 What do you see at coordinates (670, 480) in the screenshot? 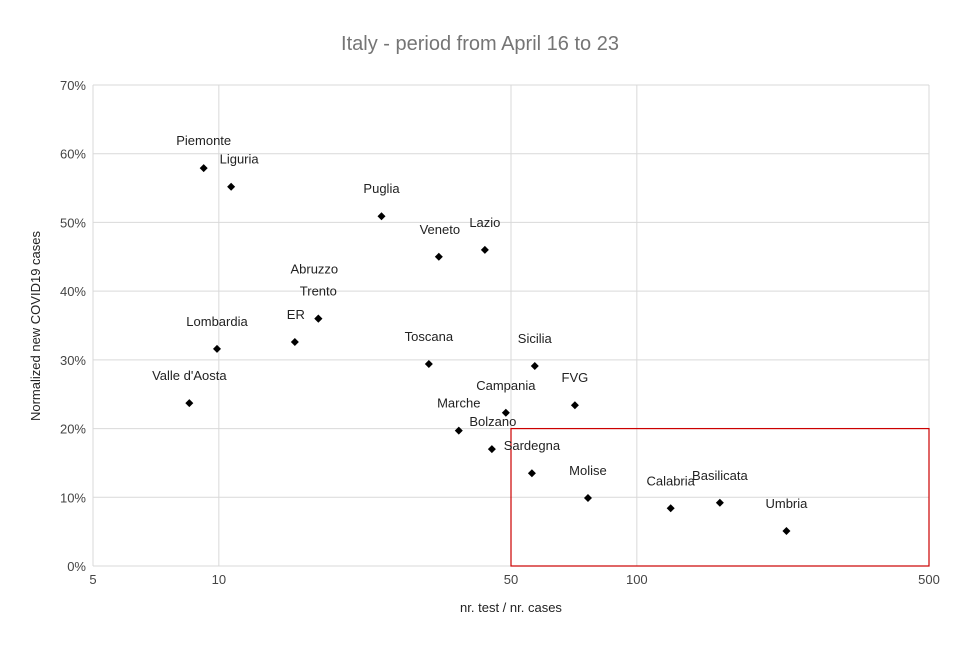
I see `point-label: Calabria` at bounding box center [670, 480].